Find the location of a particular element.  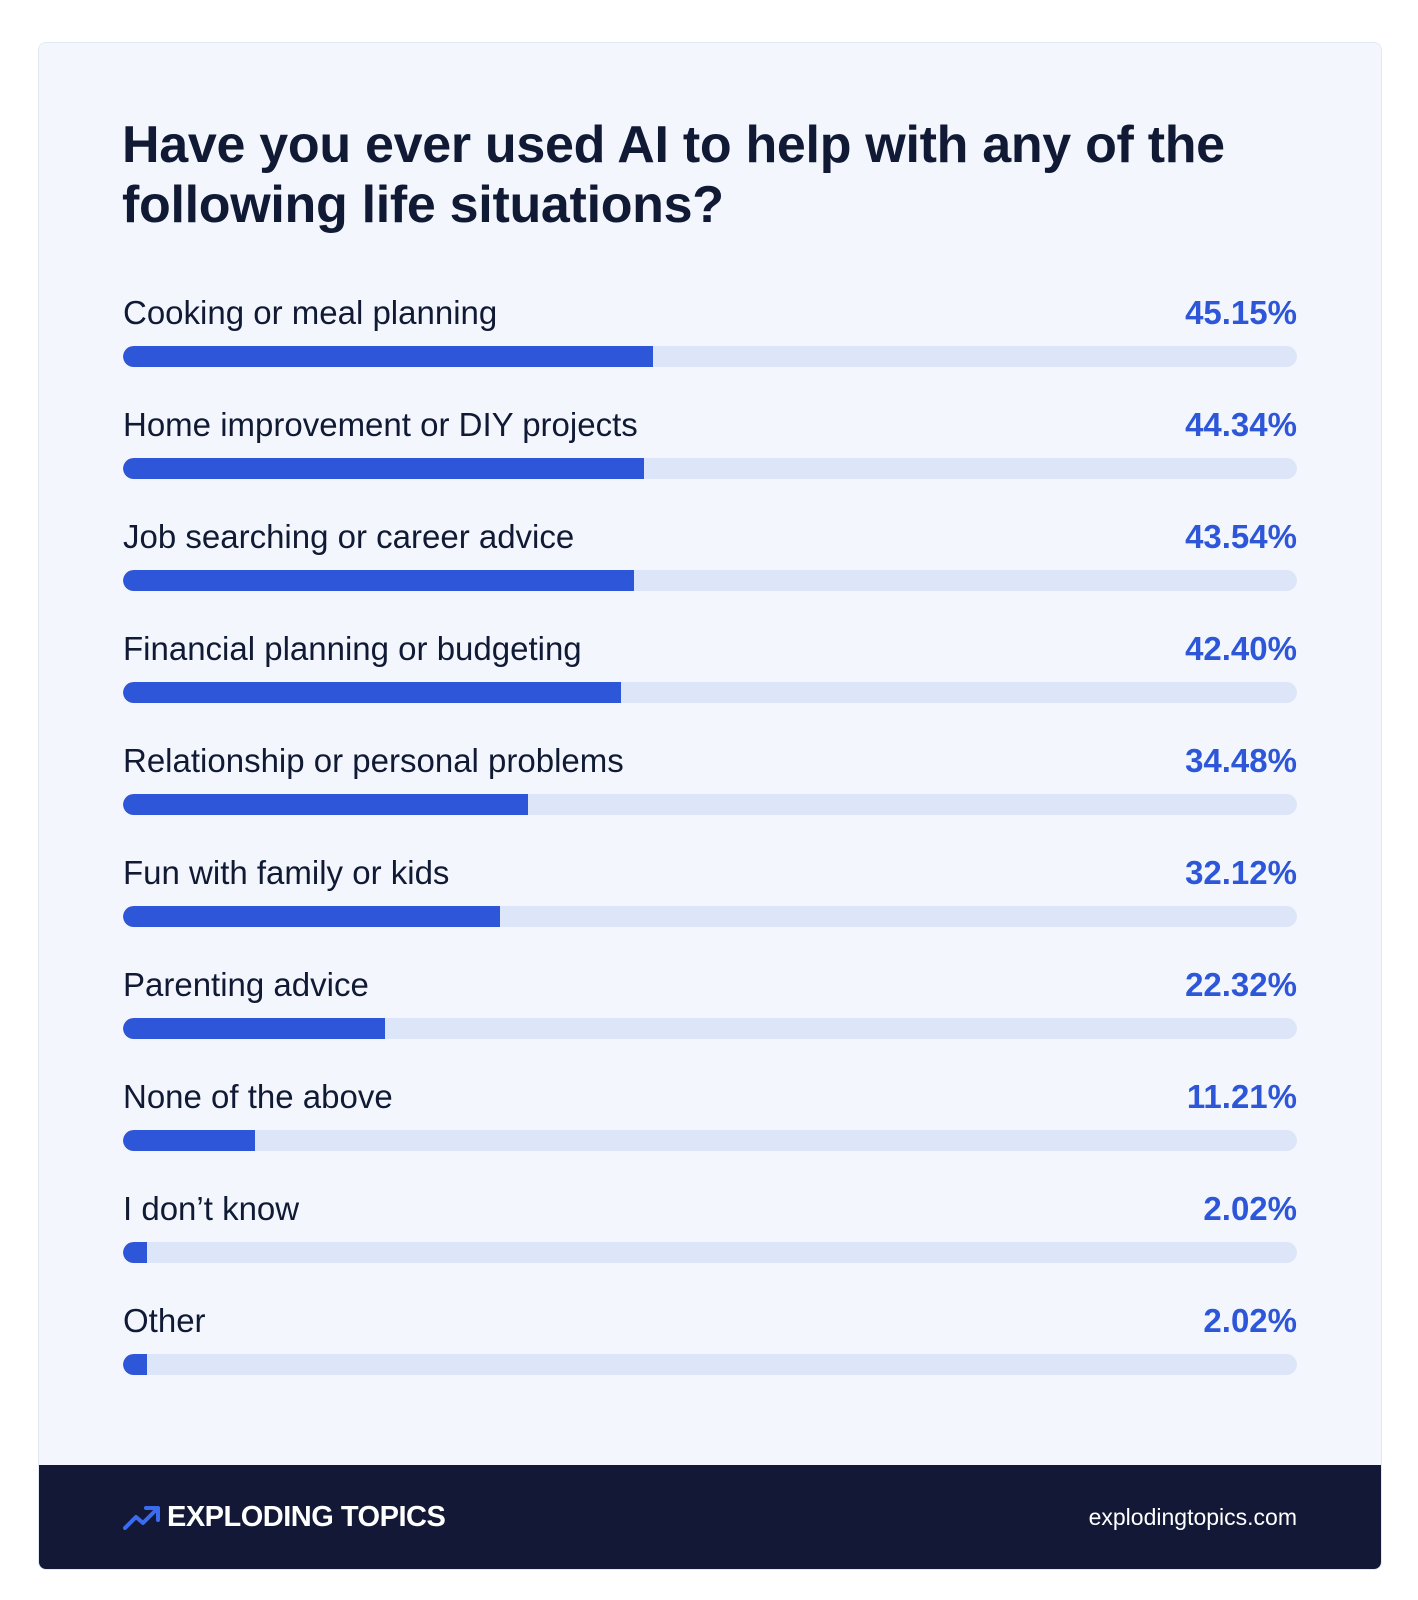

bar-row: None of the above 11.21% is located at coordinates (710, 1133).